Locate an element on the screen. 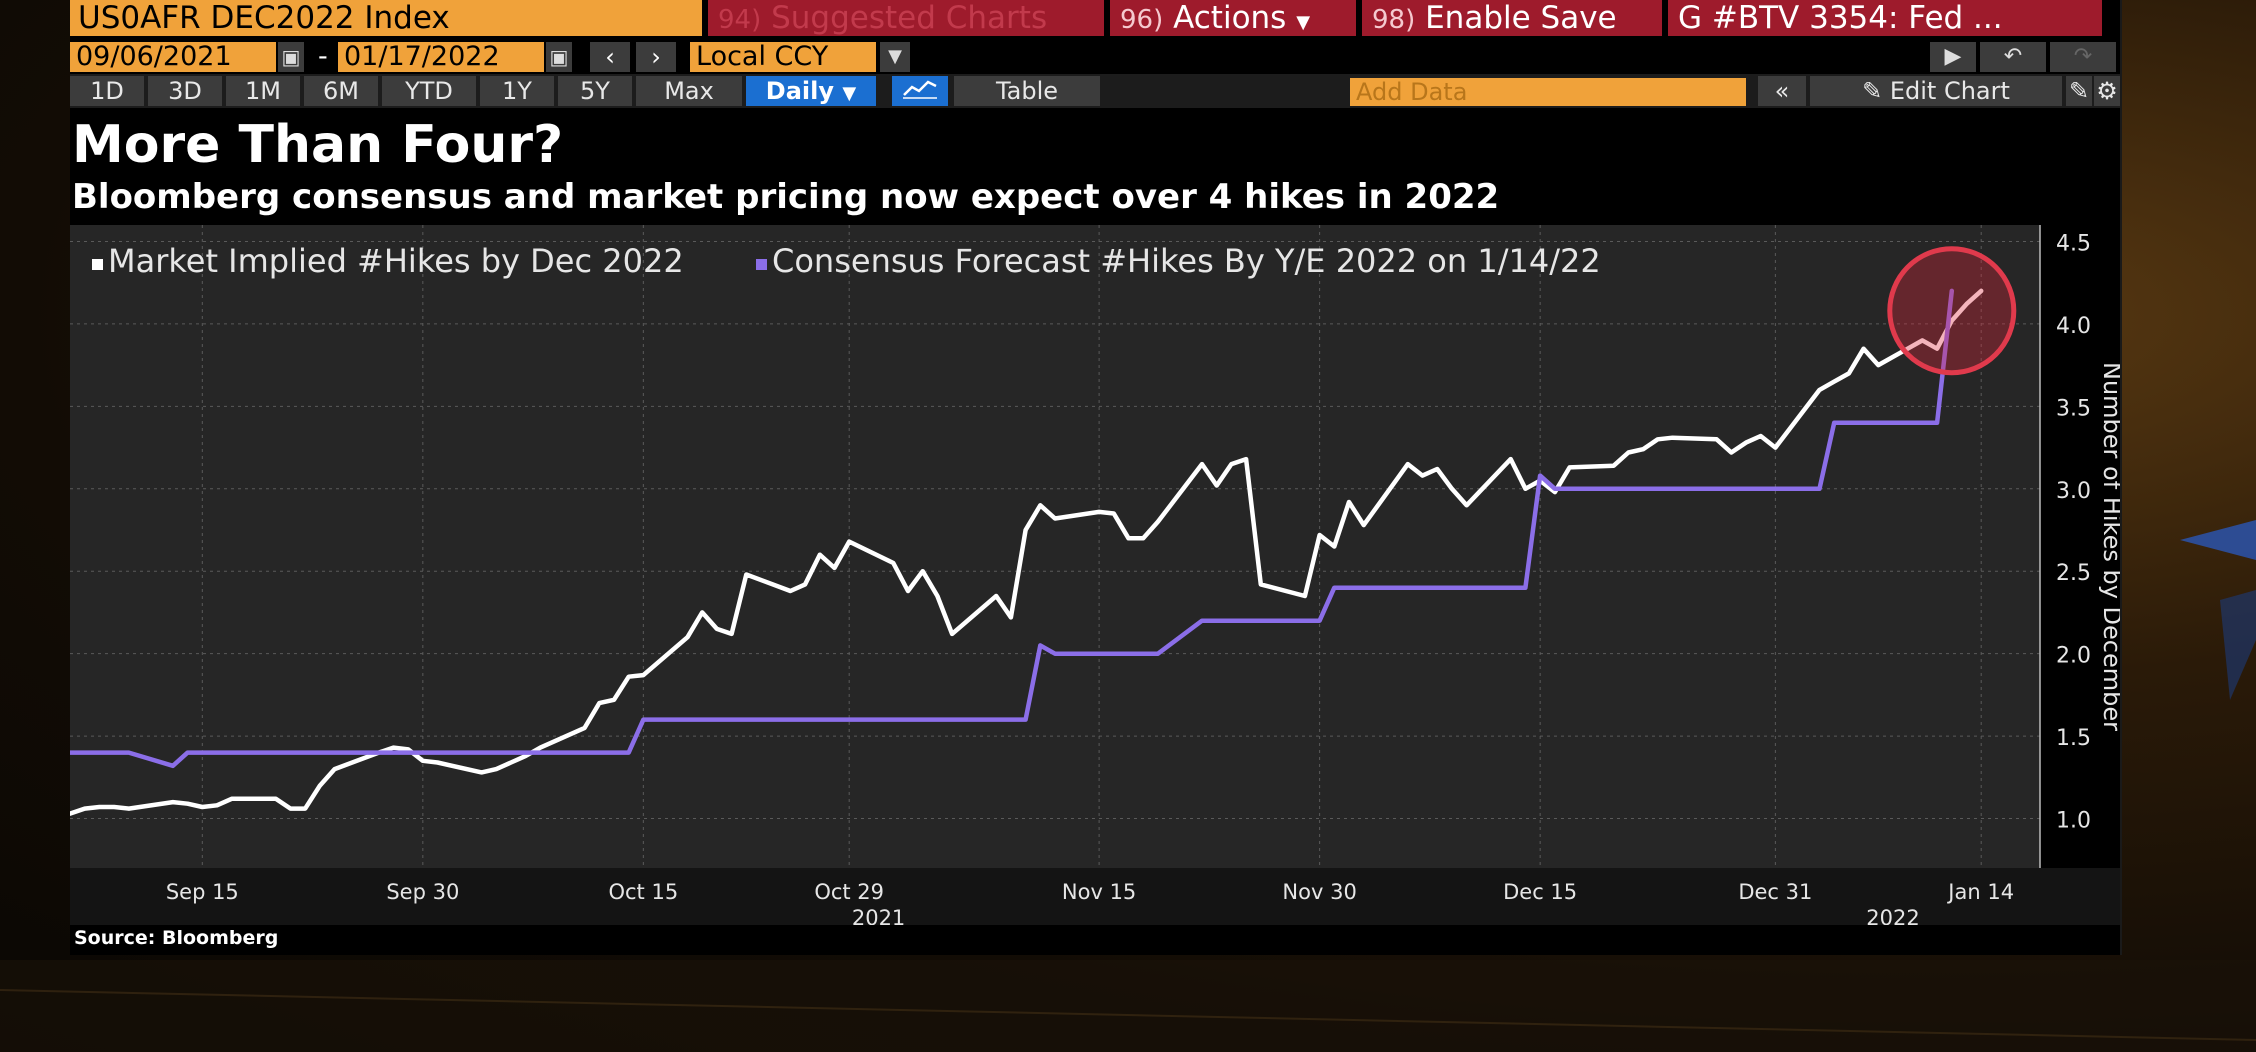 The width and height of the screenshot is (2256, 1052). enable-save-label: Enable Save is located at coordinates (1521, 18).